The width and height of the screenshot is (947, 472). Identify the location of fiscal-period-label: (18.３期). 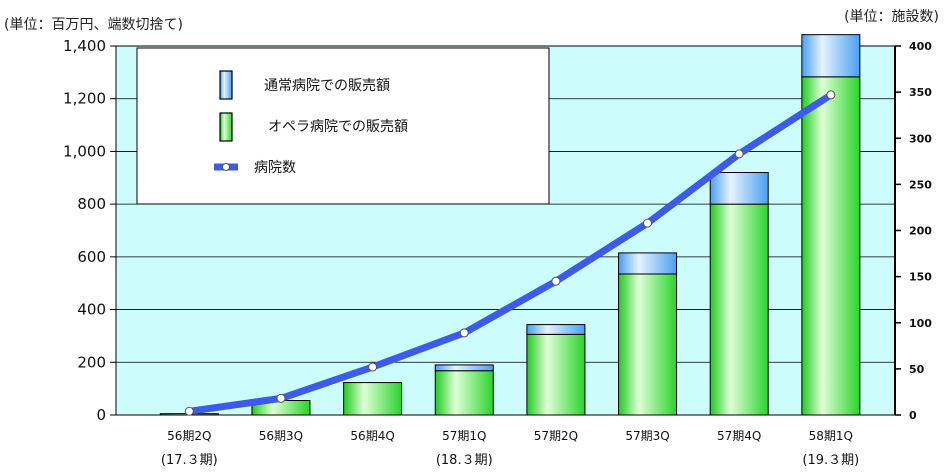
(464, 460).